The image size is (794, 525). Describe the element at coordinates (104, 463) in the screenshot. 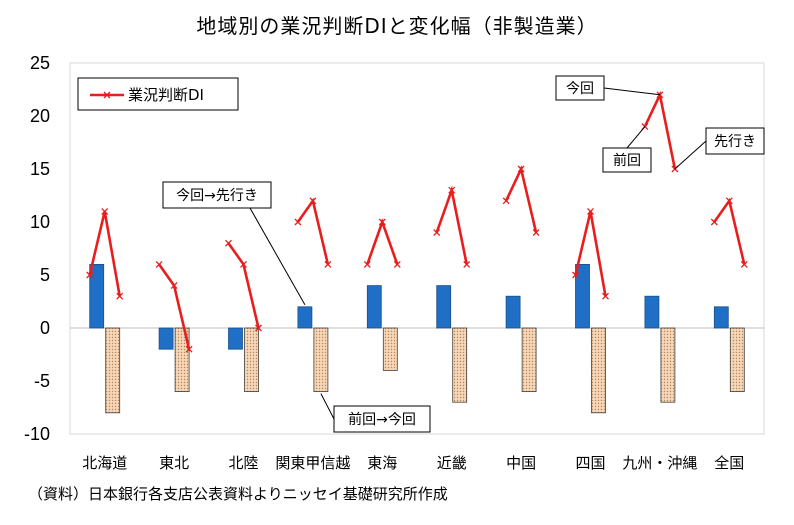

I see `x-tick-label: 北海道` at that location.